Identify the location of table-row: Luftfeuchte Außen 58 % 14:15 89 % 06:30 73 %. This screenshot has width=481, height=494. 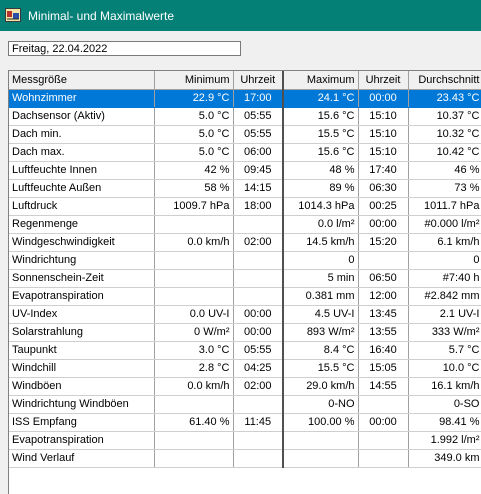
(245, 188).